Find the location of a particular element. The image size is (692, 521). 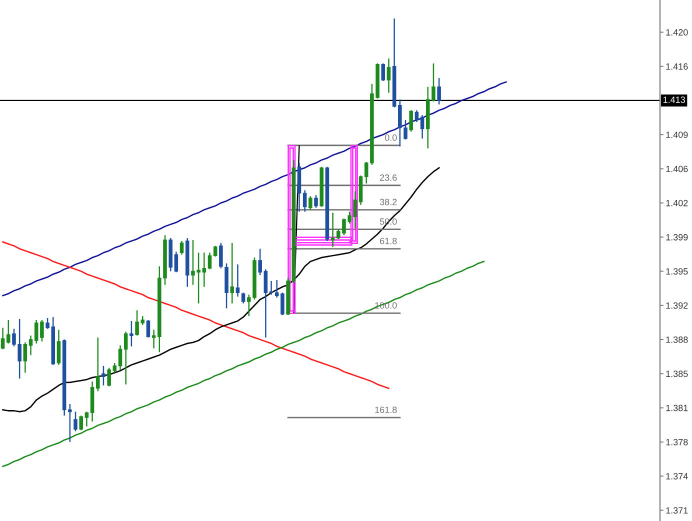

y-tick-label: 1.385 is located at coordinates (677, 374).